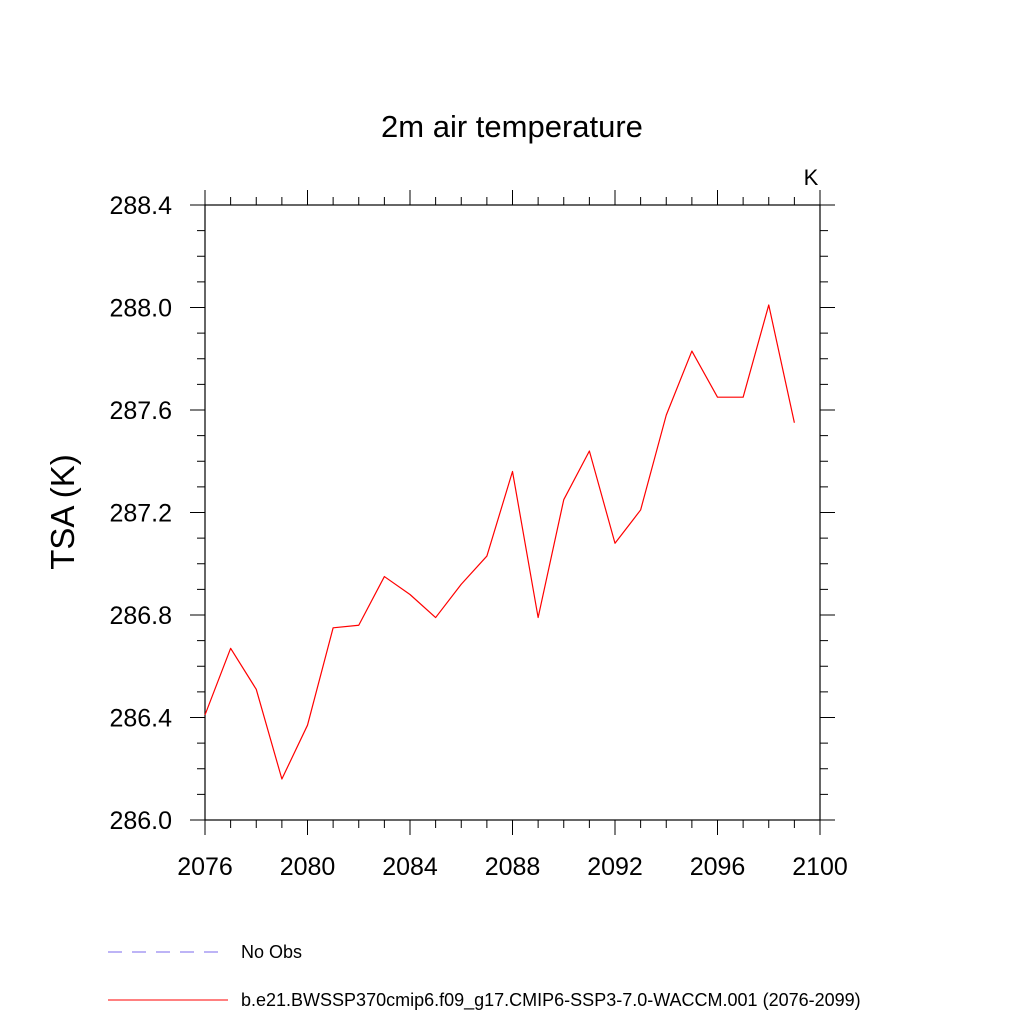  I want to click on x-axis-tick-labels: 2076 2080 2084 2088 2092 2096 2100, so click(512, 867).